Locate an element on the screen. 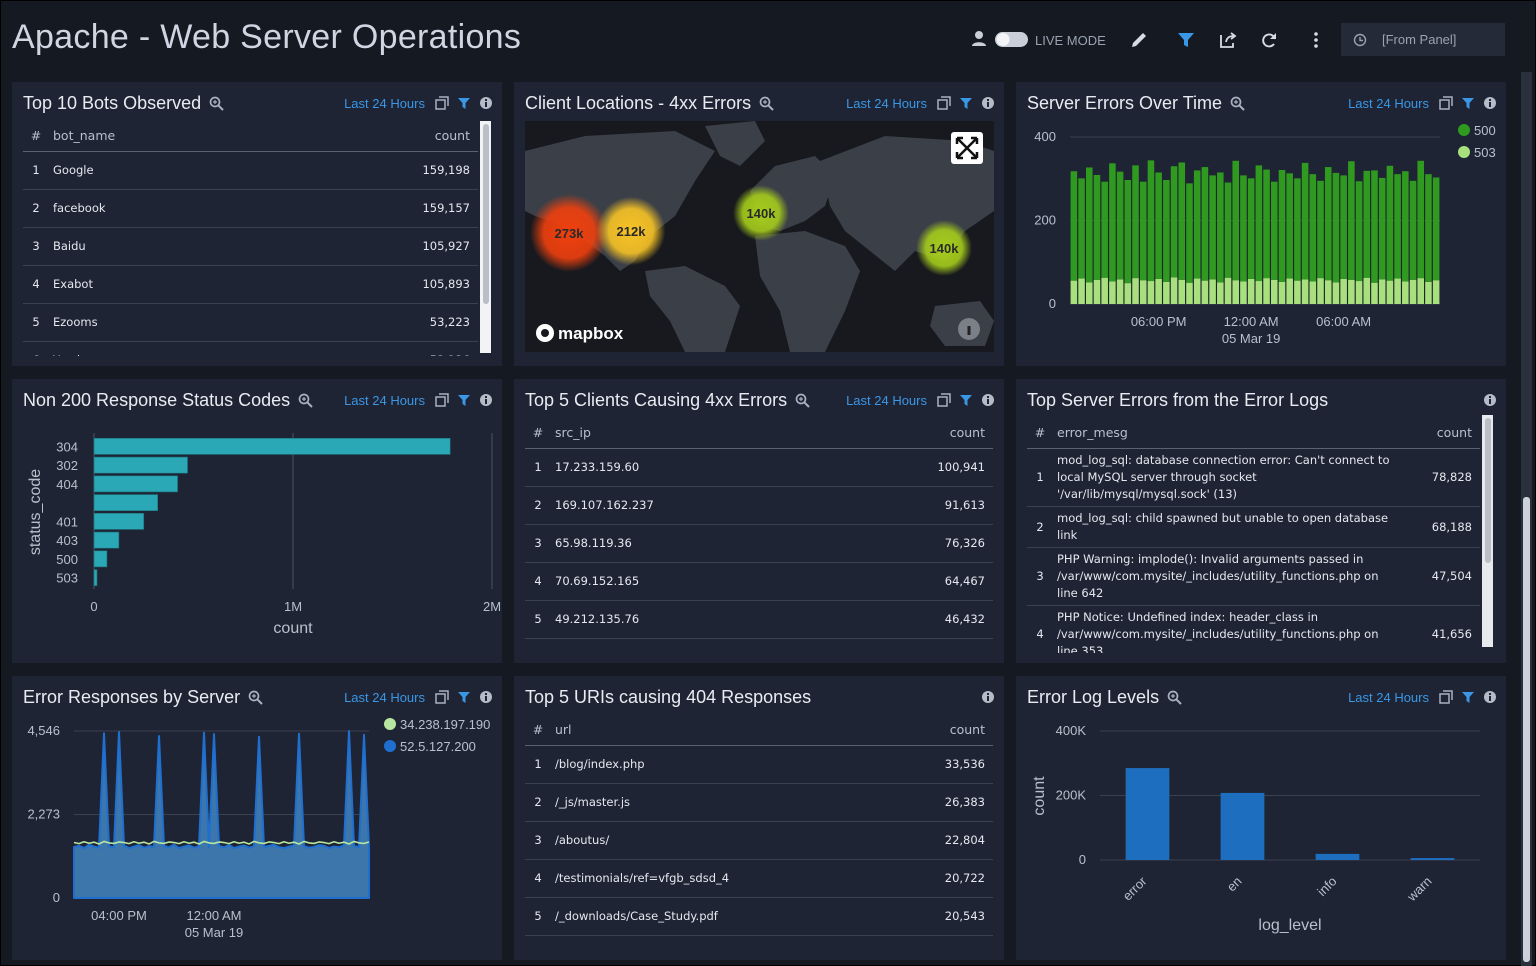 The width and height of the screenshot is (1536, 966). panel-title: Error Responses by Server is located at coordinates (132, 696).